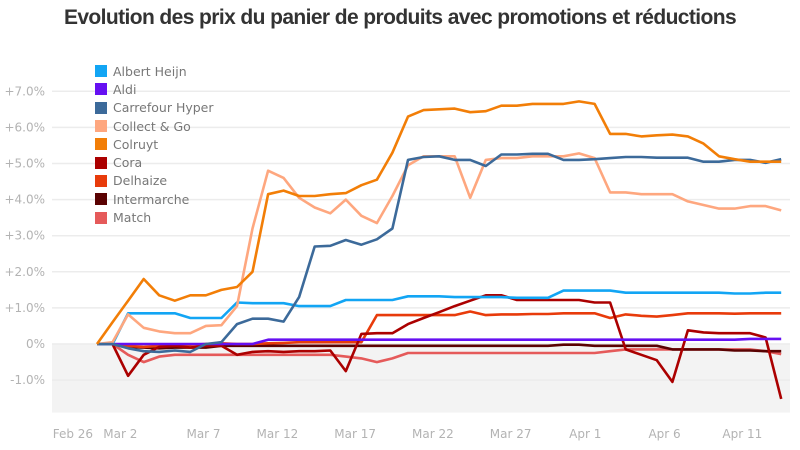 The height and width of the screenshot is (450, 800). Describe the element at coordinates (439, 341) in the screenshot. I see `series-line-aldi` at that location.